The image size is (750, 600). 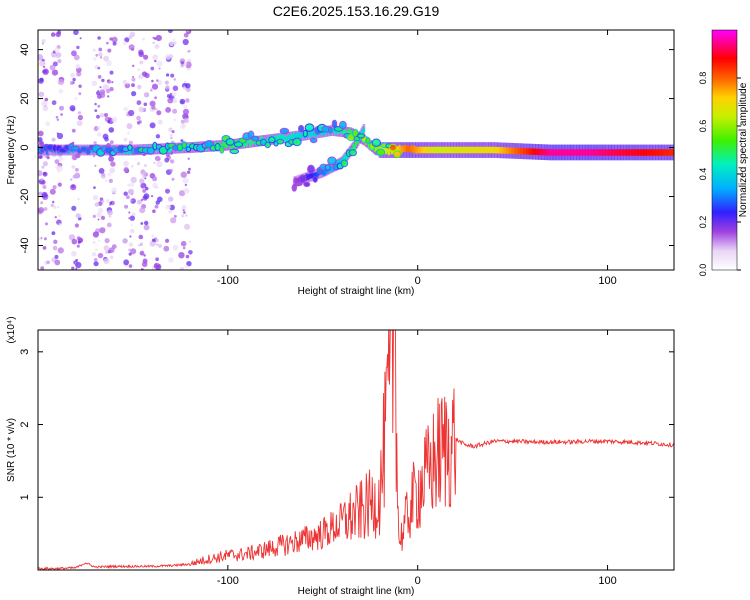 What do you see at coordinates (356, 11) in the screenshot?
I see `figure-title: C2E6.2025.153.16.29.G19` at bounding box center [356, 11].